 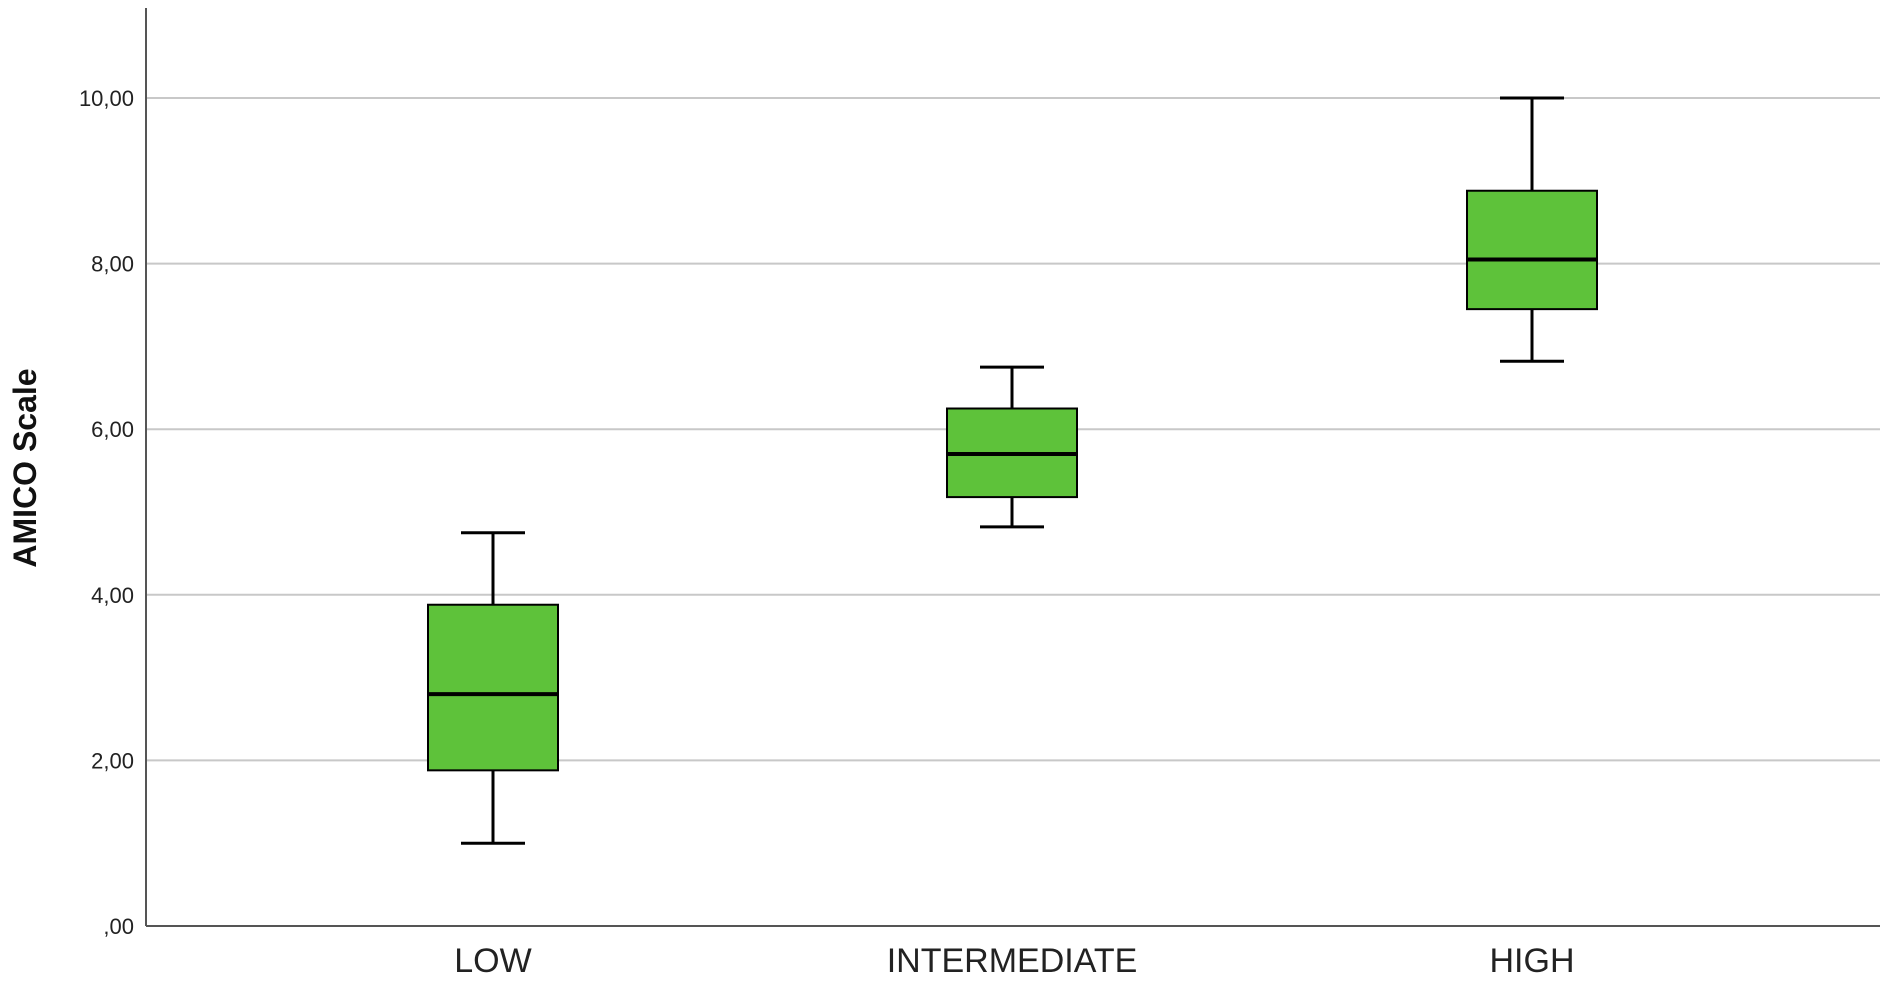 I want to click on y-tick-label: ,00, so click(x=118, y=926).